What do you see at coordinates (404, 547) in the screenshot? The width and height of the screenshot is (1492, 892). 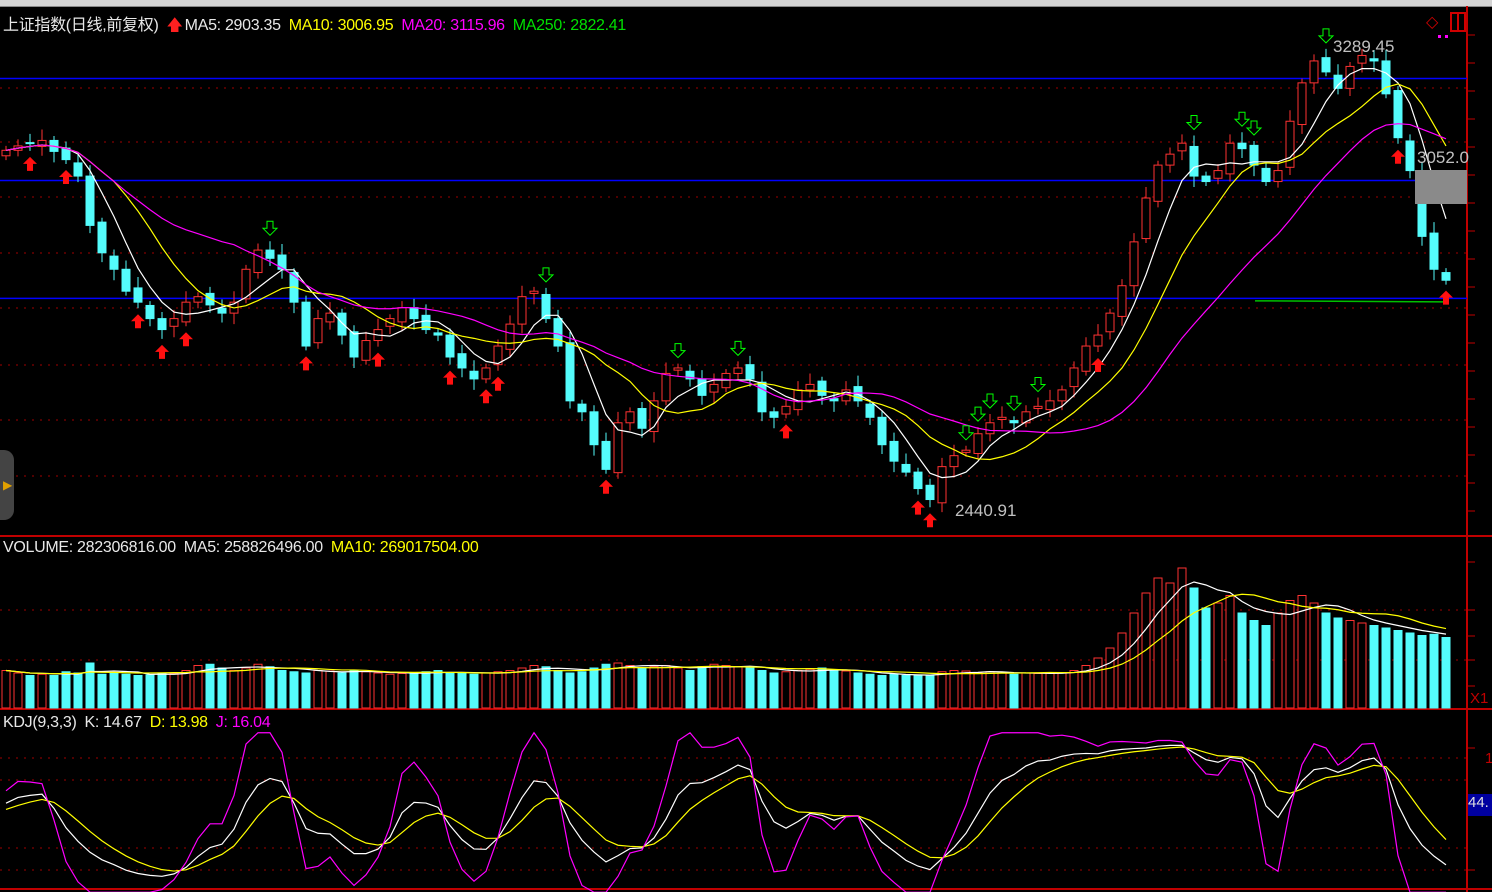 I see `legend-vol-ma10: MA10: 269017504.00` at bounding box center [404, 547].